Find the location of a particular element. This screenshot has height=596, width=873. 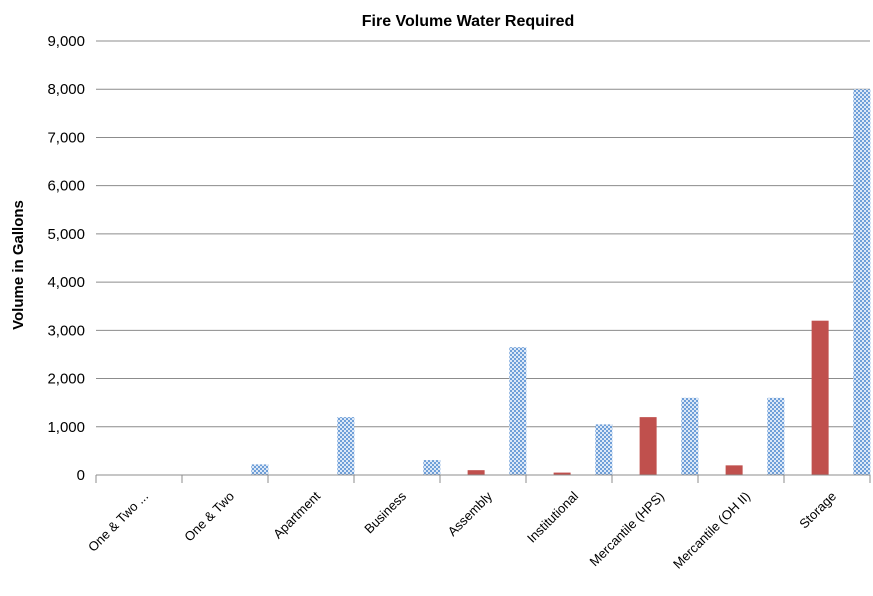

x-tick-label: Institutional is located at coordinates (552, 516).